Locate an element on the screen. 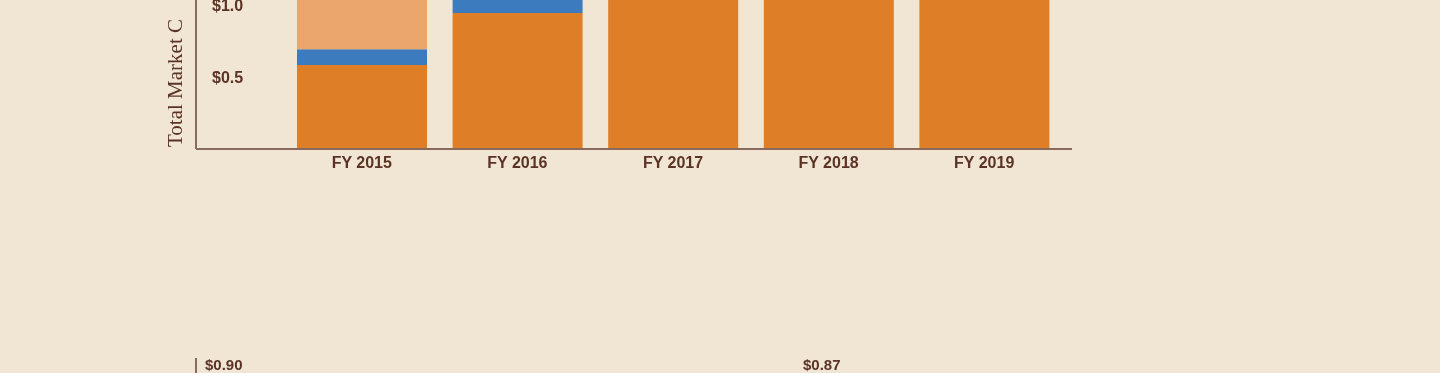 The height and width of the screenshot is (373, 1440). x-tick-label: FY 2019 is located at coordinates (984, 163).